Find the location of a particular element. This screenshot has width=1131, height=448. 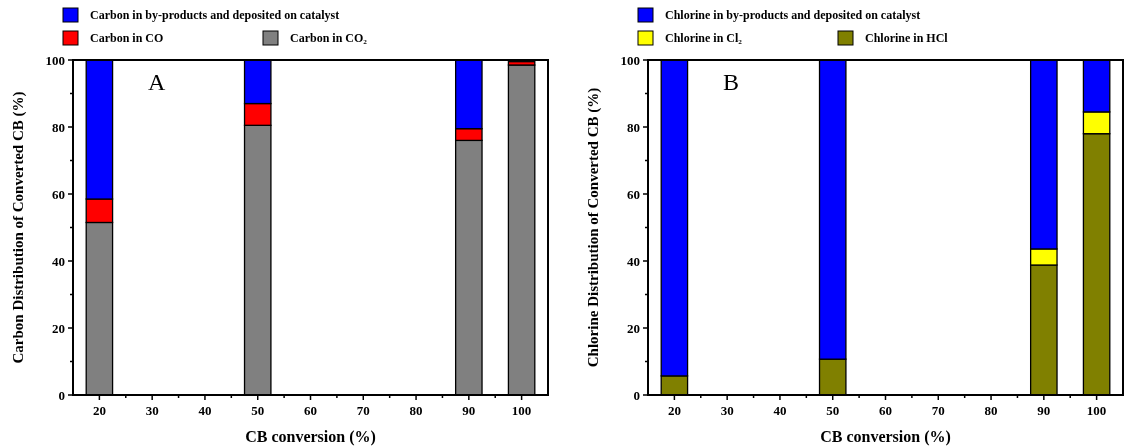

legend-label: Carbon in CO is located at coordinates (127, 38).